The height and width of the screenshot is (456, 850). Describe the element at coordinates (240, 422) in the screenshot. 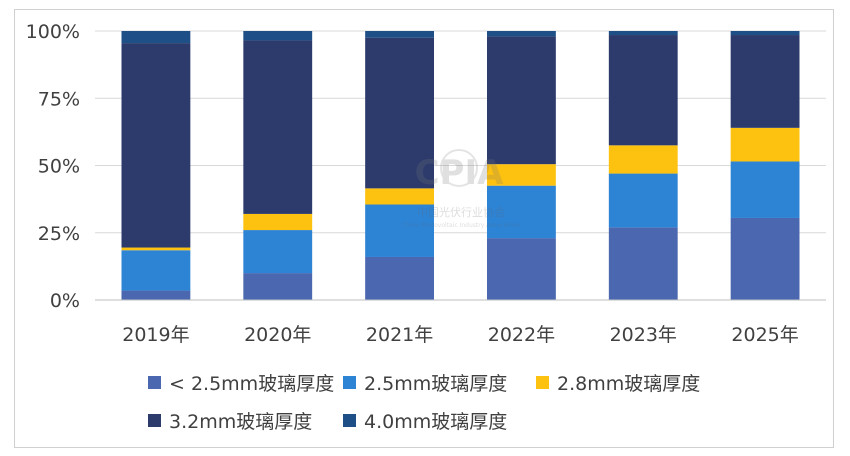

I see `legend-label: 3.2mm玻璃厚度` at that location.